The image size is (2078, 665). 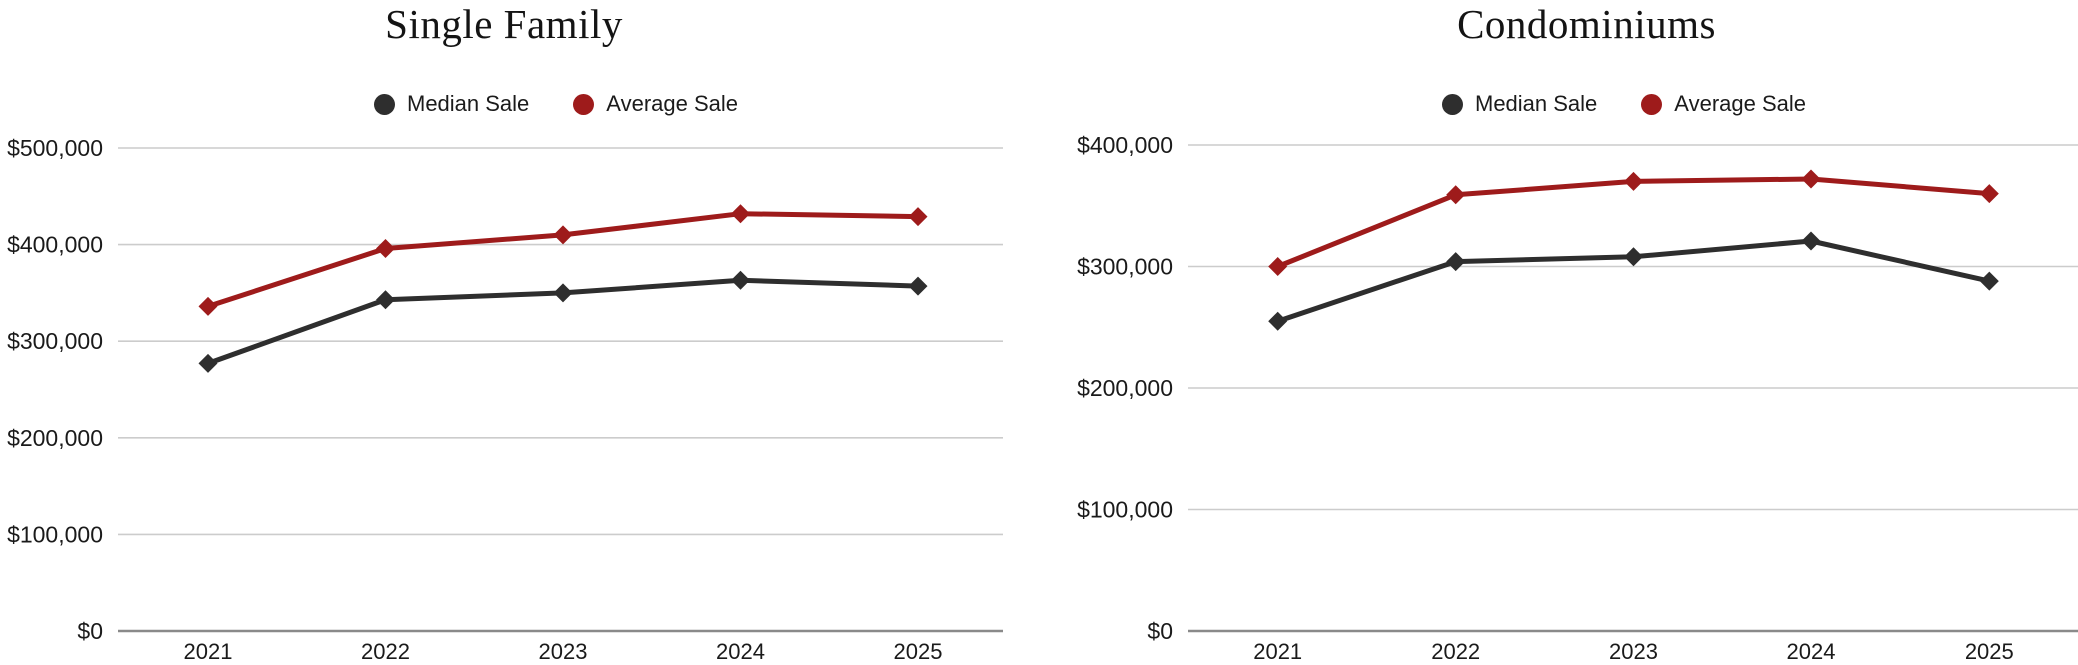 I want to click on y-tick-label: $500,000, so click(x=55, y=148).